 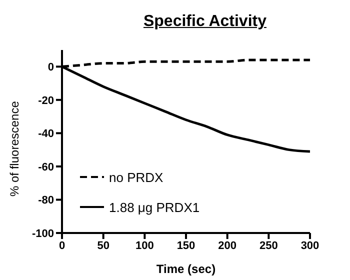 I want to click on y-tick-label: -40, so click(x=46, y=134).